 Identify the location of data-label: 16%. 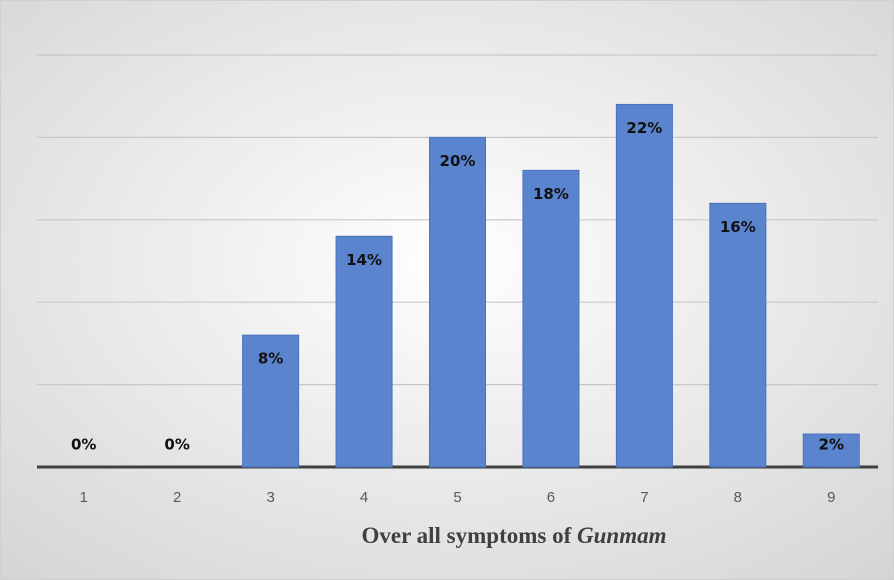
(738, 227).